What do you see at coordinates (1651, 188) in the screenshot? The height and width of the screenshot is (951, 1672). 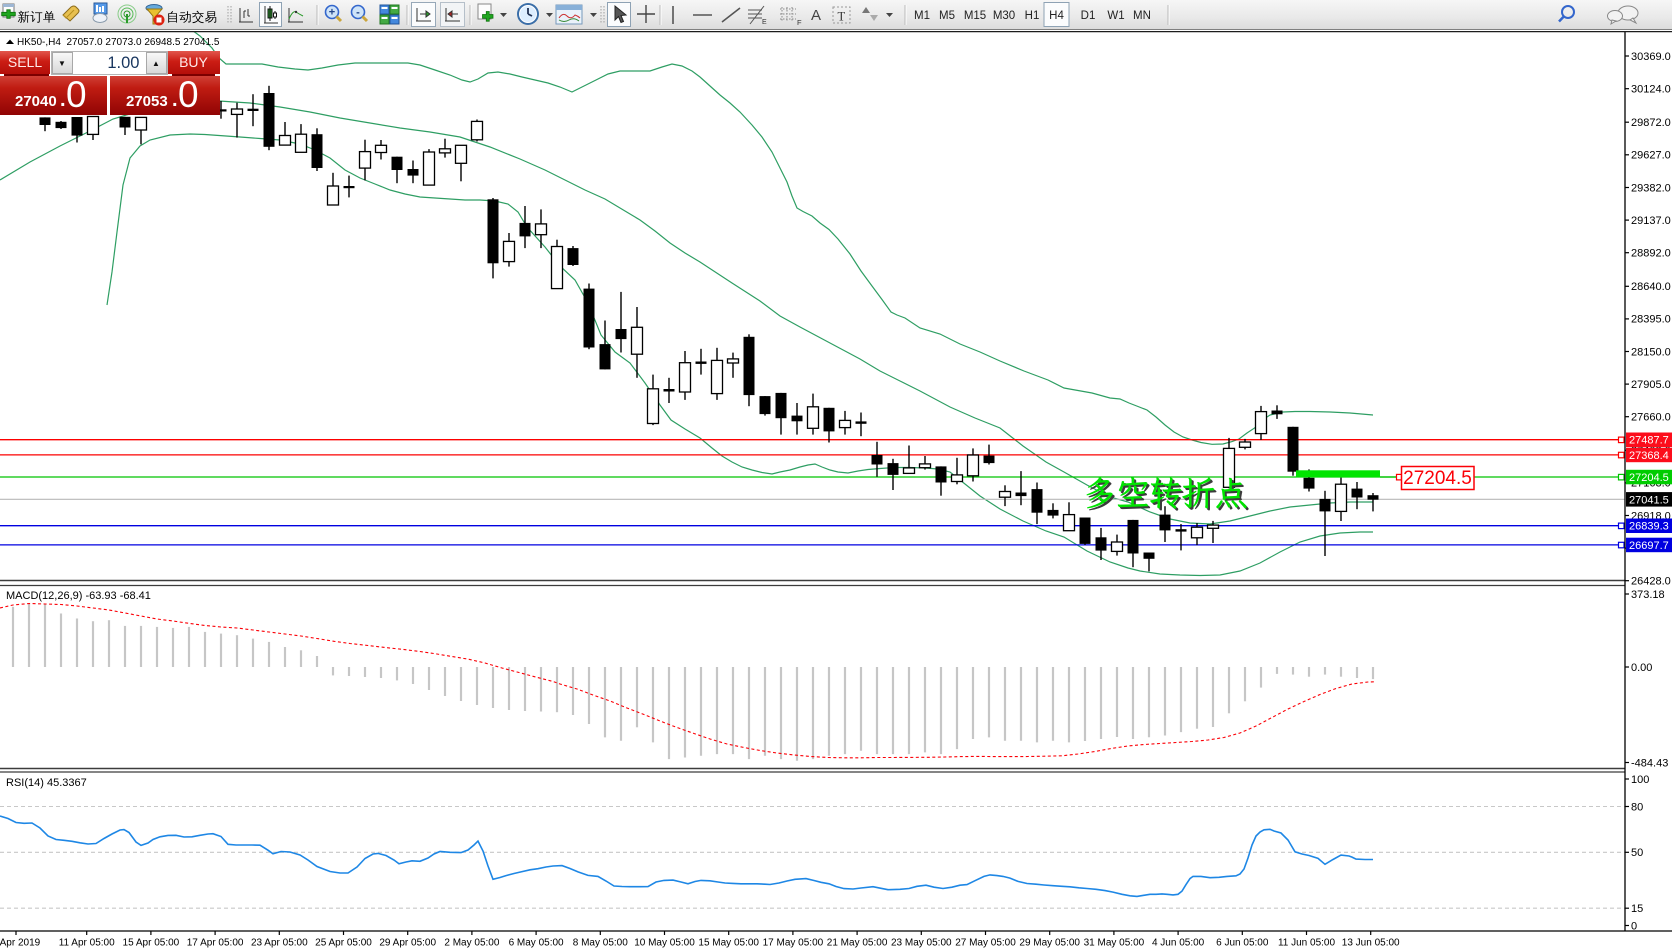 I see `svg-text: 29382.0` at bounding box center [1651, 188].